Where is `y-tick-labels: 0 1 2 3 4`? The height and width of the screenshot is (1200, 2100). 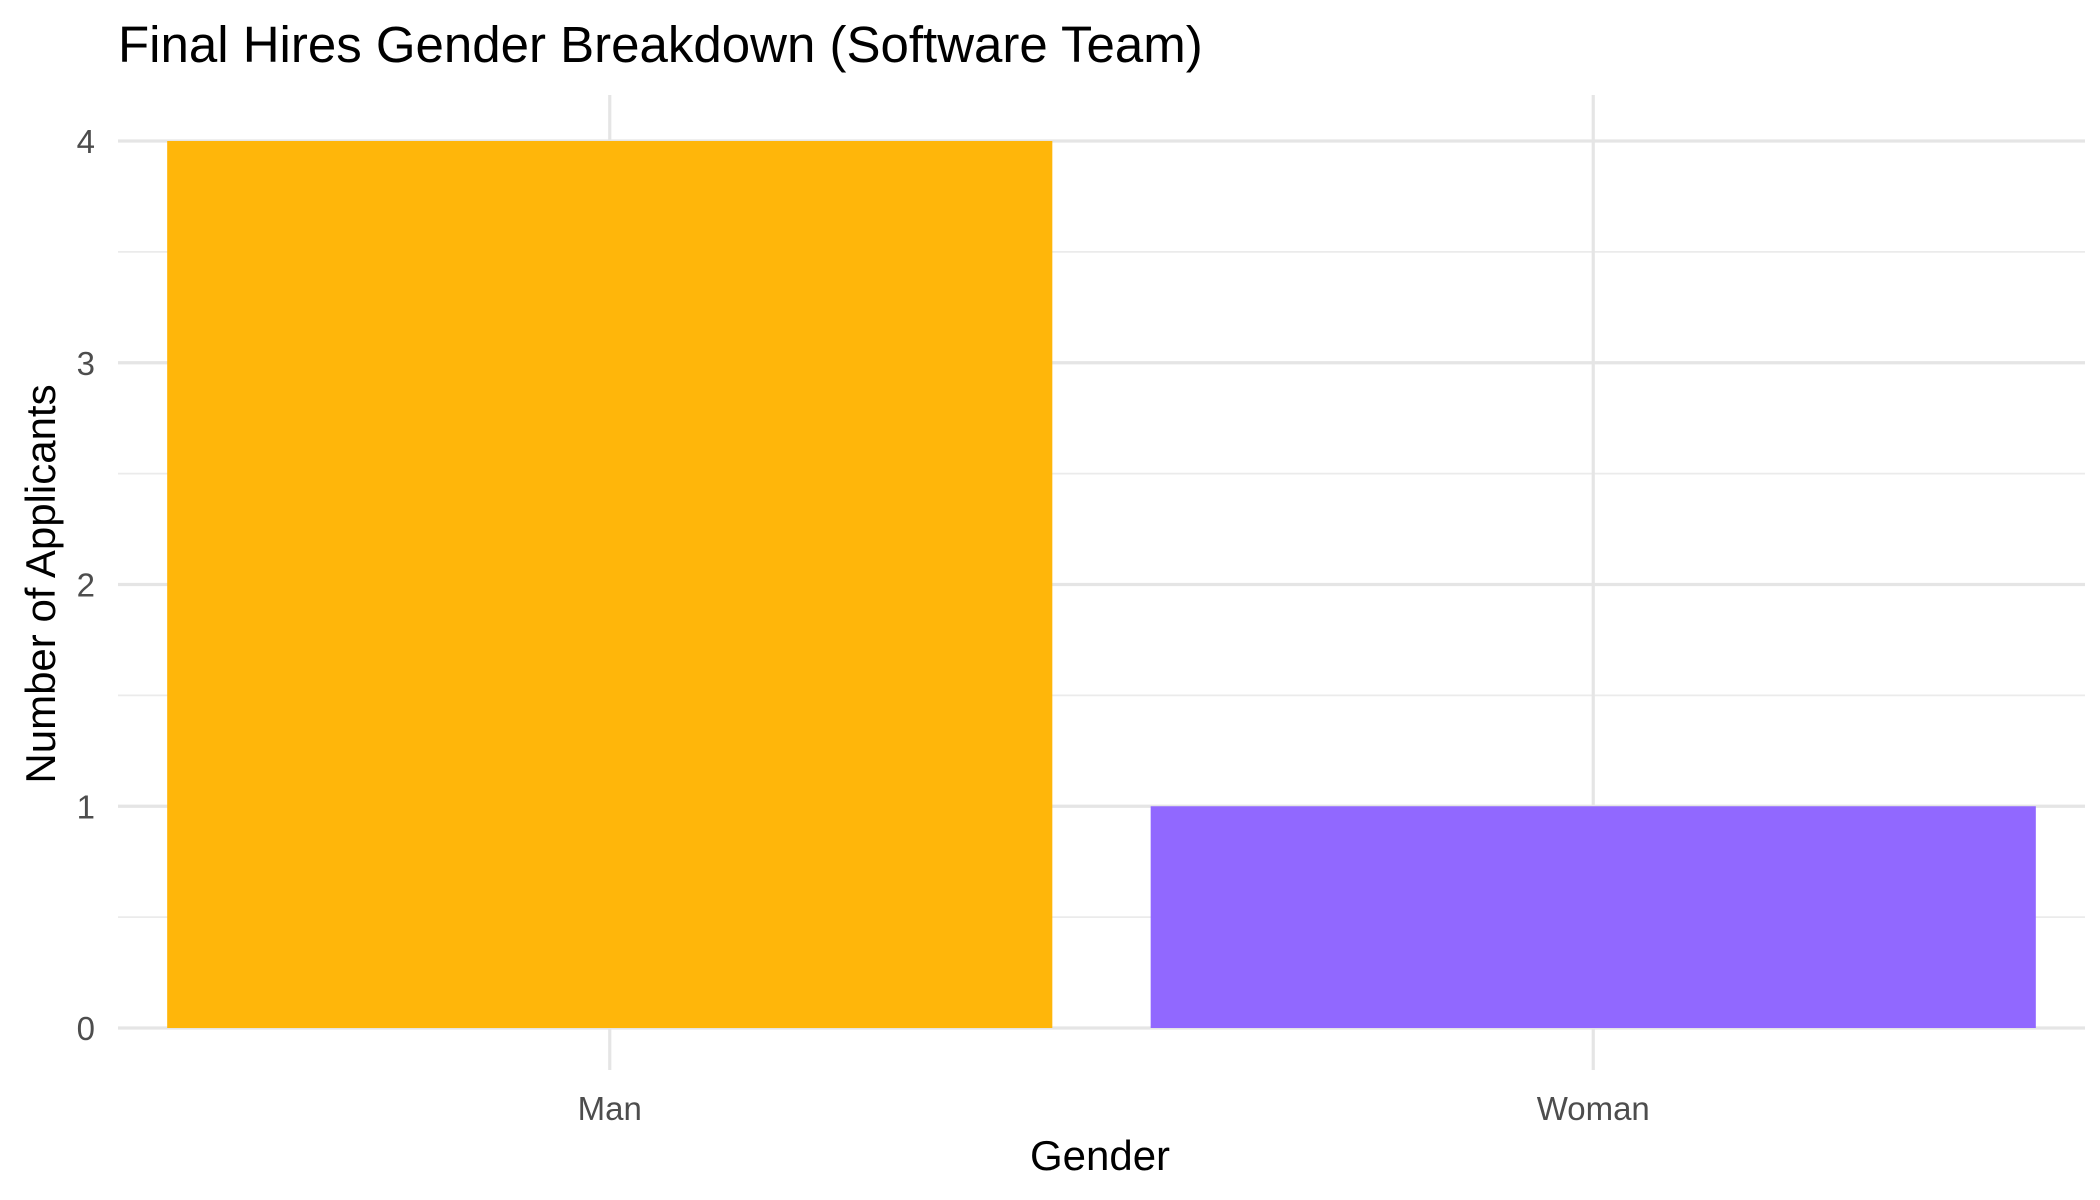
y-tick-labels: 0 1 2 3 4 is located at coordinates (86, 585).